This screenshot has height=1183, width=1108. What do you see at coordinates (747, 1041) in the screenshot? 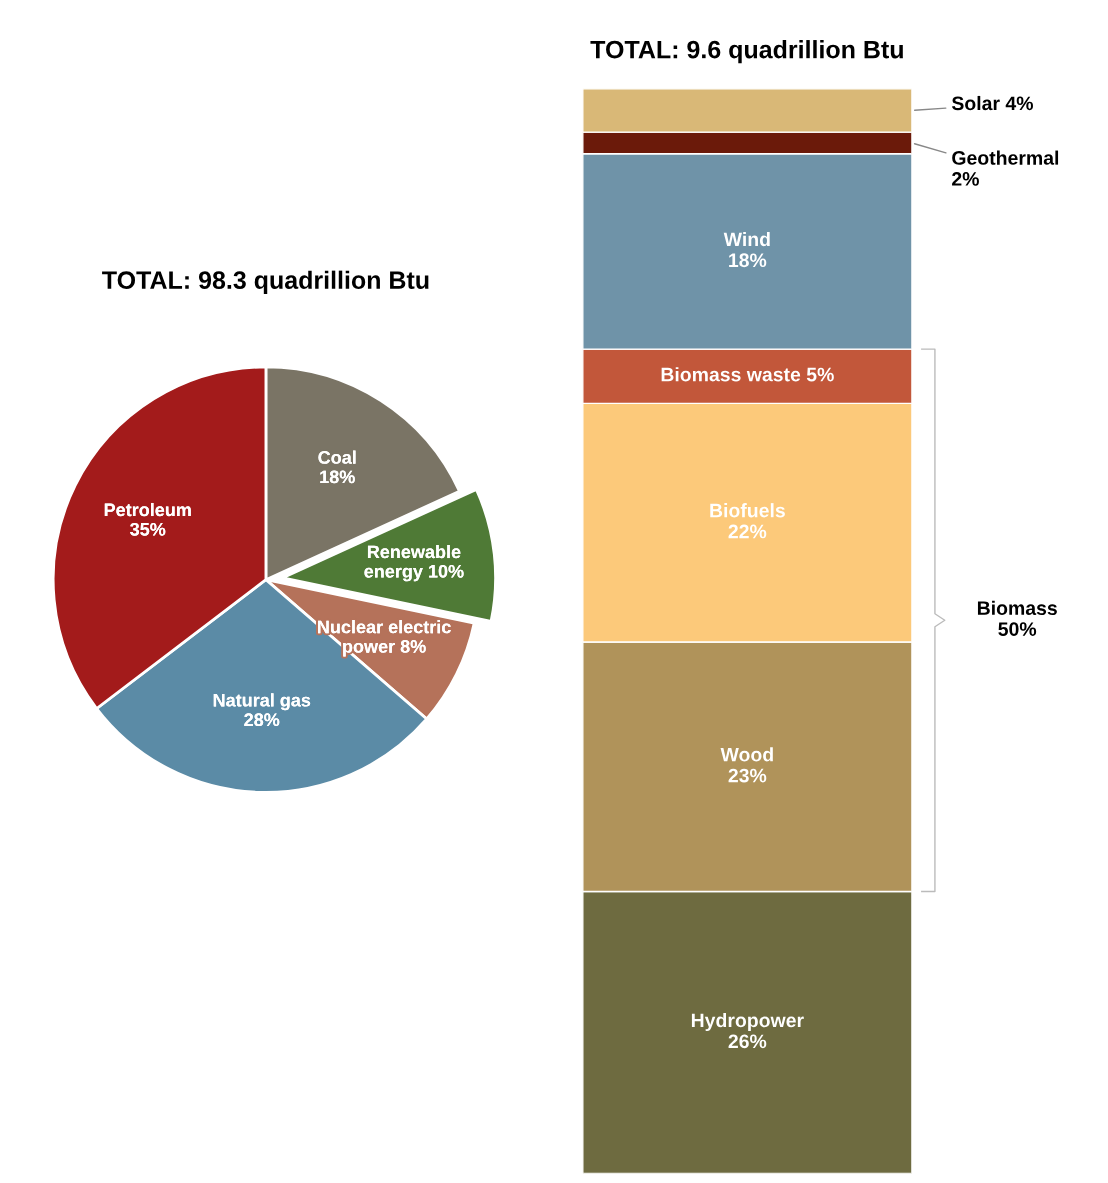
I see `data-label: 26%` at bounding box center [747, 1041].